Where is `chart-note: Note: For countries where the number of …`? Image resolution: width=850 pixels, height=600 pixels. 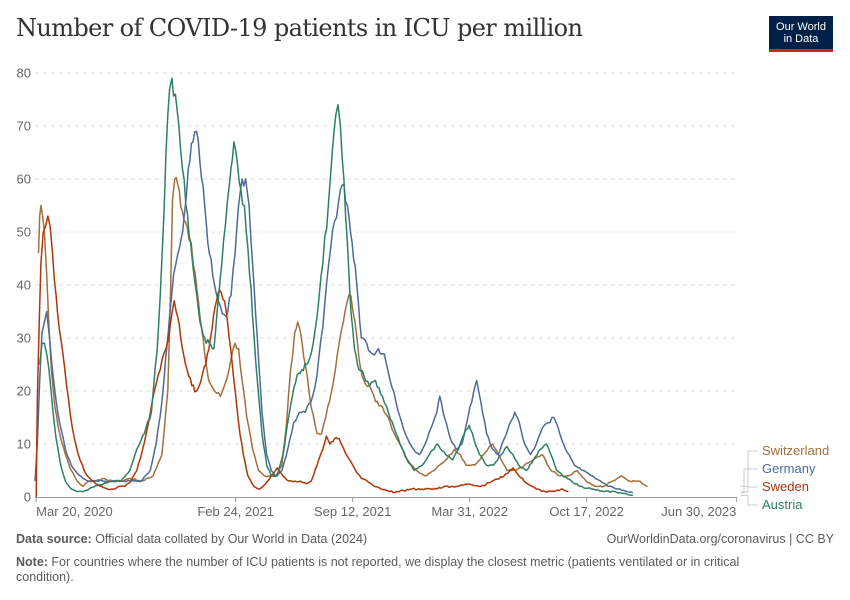 chart-note: Note: For countries where the number of … is located at coordinates (396, 570).